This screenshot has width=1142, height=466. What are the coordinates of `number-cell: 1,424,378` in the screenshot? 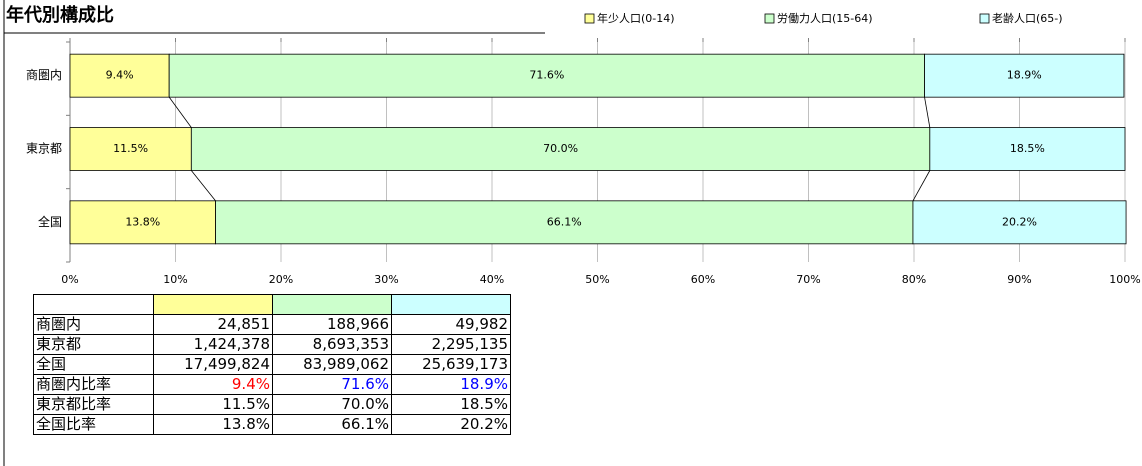 It's located at (213, 344).